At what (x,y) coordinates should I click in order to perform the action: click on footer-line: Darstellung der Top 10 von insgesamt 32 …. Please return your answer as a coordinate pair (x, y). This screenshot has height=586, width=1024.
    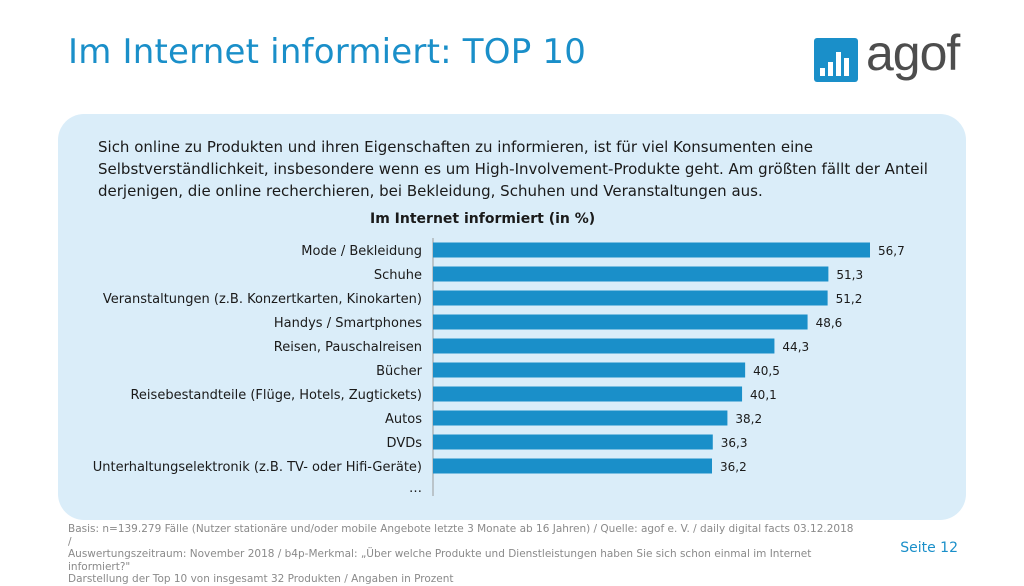
    Looking at the image, I should click on (261, 579).